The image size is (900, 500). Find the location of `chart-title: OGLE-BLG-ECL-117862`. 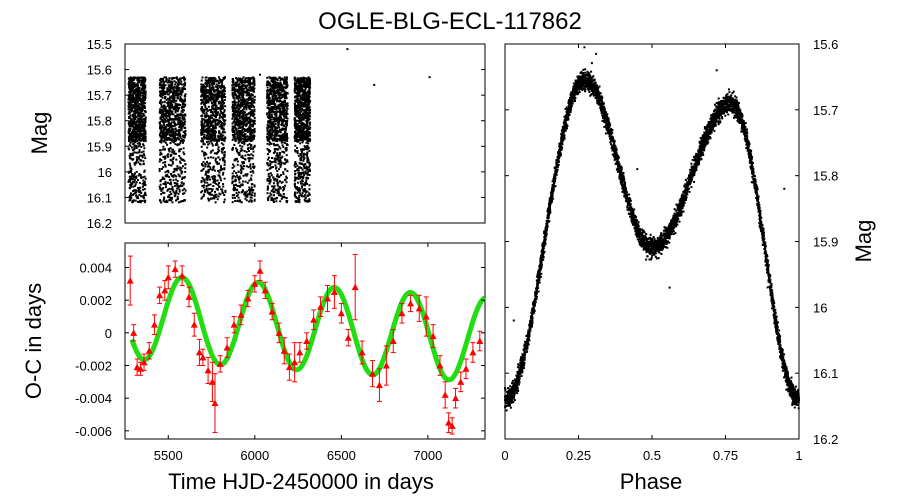

chart-title: OGLE-BLG-ECL-117862 is located at coordinates (450, 21).